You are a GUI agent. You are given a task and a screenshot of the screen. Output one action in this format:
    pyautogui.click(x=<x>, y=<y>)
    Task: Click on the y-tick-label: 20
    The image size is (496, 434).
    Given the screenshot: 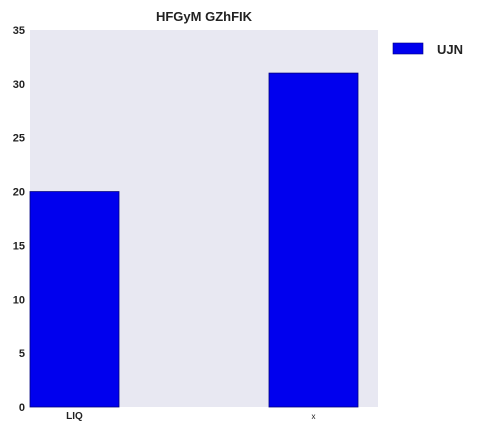 What is the action you would take?
    pyautogui.click(x=19, y=193)
    